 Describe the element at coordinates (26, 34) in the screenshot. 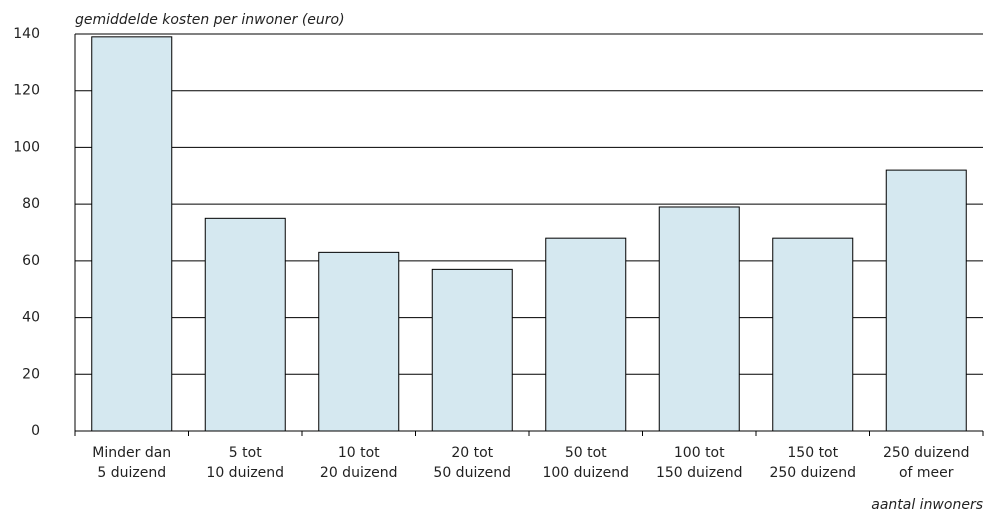

I see `y-tick-label: 140` at that location.